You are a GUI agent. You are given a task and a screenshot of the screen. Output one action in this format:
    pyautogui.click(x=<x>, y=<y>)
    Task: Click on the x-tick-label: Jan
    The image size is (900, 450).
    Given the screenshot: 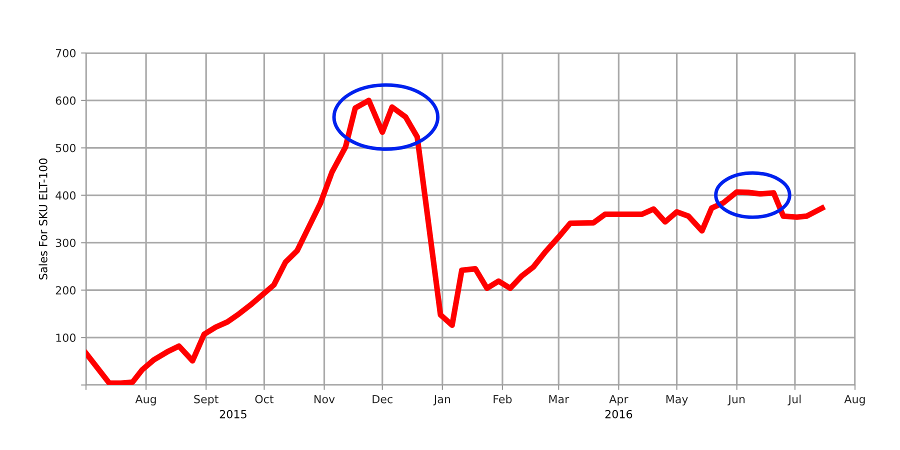 What is the action you would take?
    pyautogui.click(x=441, y=400)
    